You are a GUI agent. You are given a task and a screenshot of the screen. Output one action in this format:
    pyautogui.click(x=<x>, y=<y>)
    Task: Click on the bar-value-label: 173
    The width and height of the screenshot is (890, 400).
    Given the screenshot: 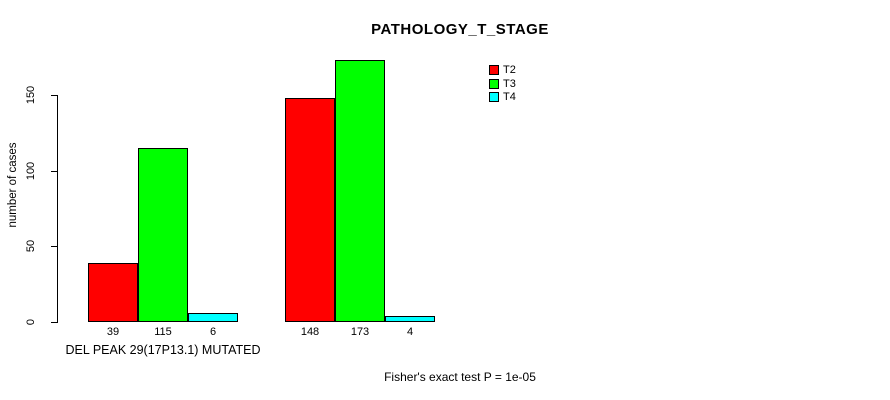 What is the action you would take?
    pyautogui.click(x=360, y=332)
    